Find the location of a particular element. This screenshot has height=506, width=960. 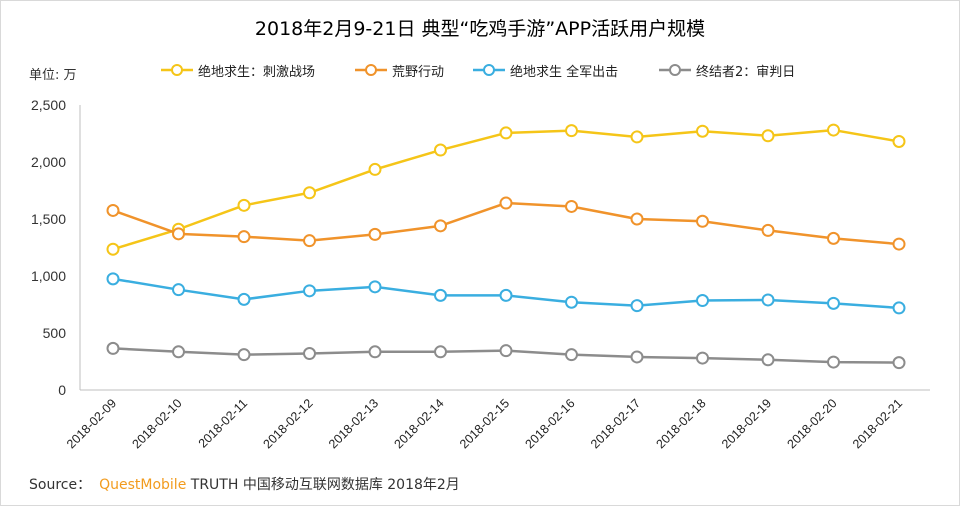

x-tick-label: 2018-02-16 is located at coordinates (550, 423).